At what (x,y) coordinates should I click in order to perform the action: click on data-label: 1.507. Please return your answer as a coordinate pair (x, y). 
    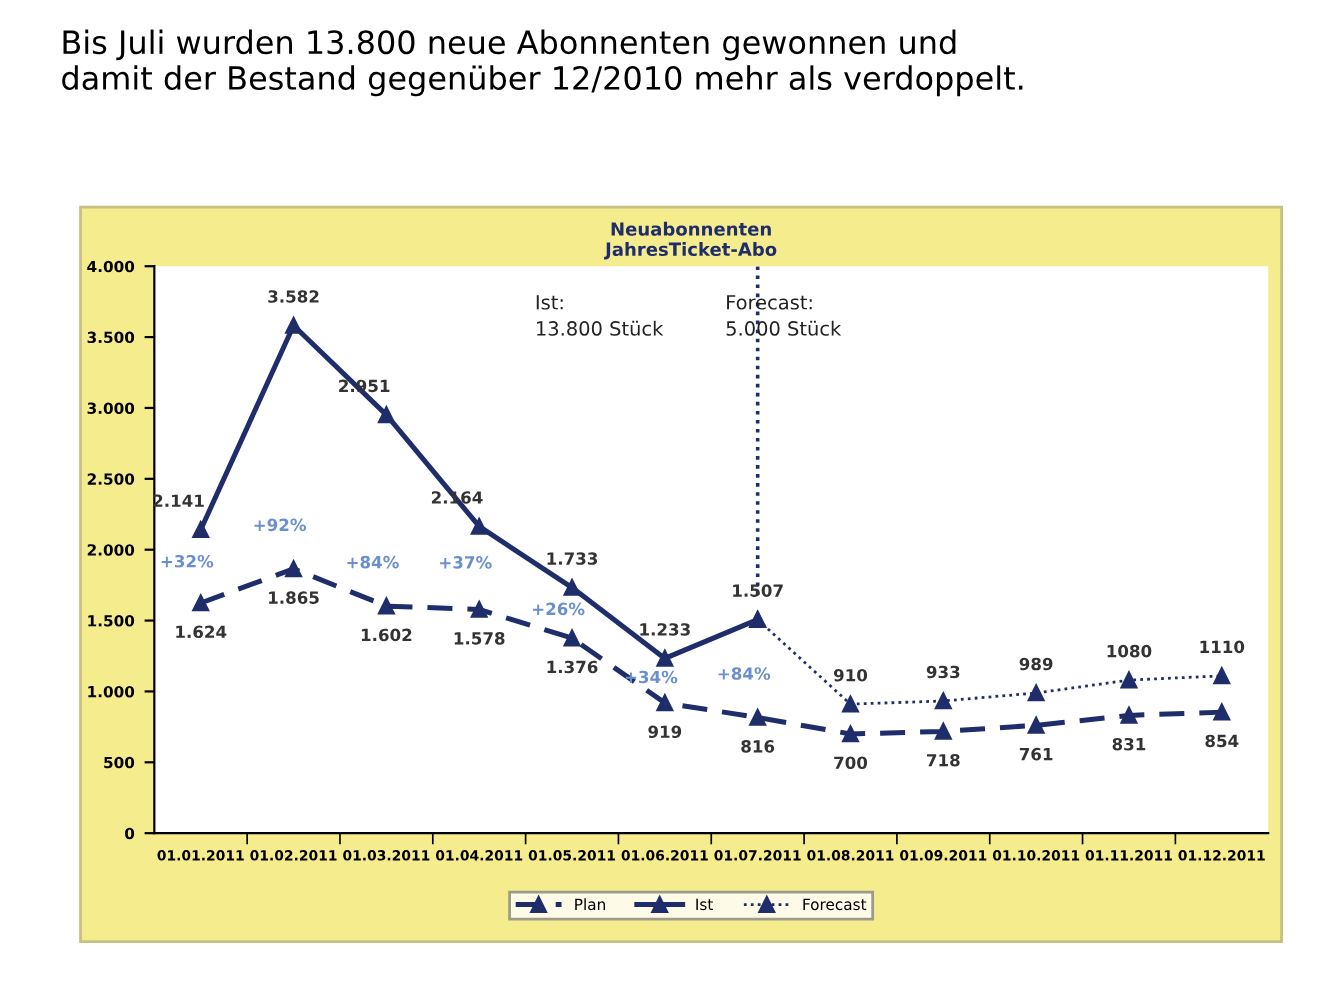
    Looking at the image, I should click on (758, 590).